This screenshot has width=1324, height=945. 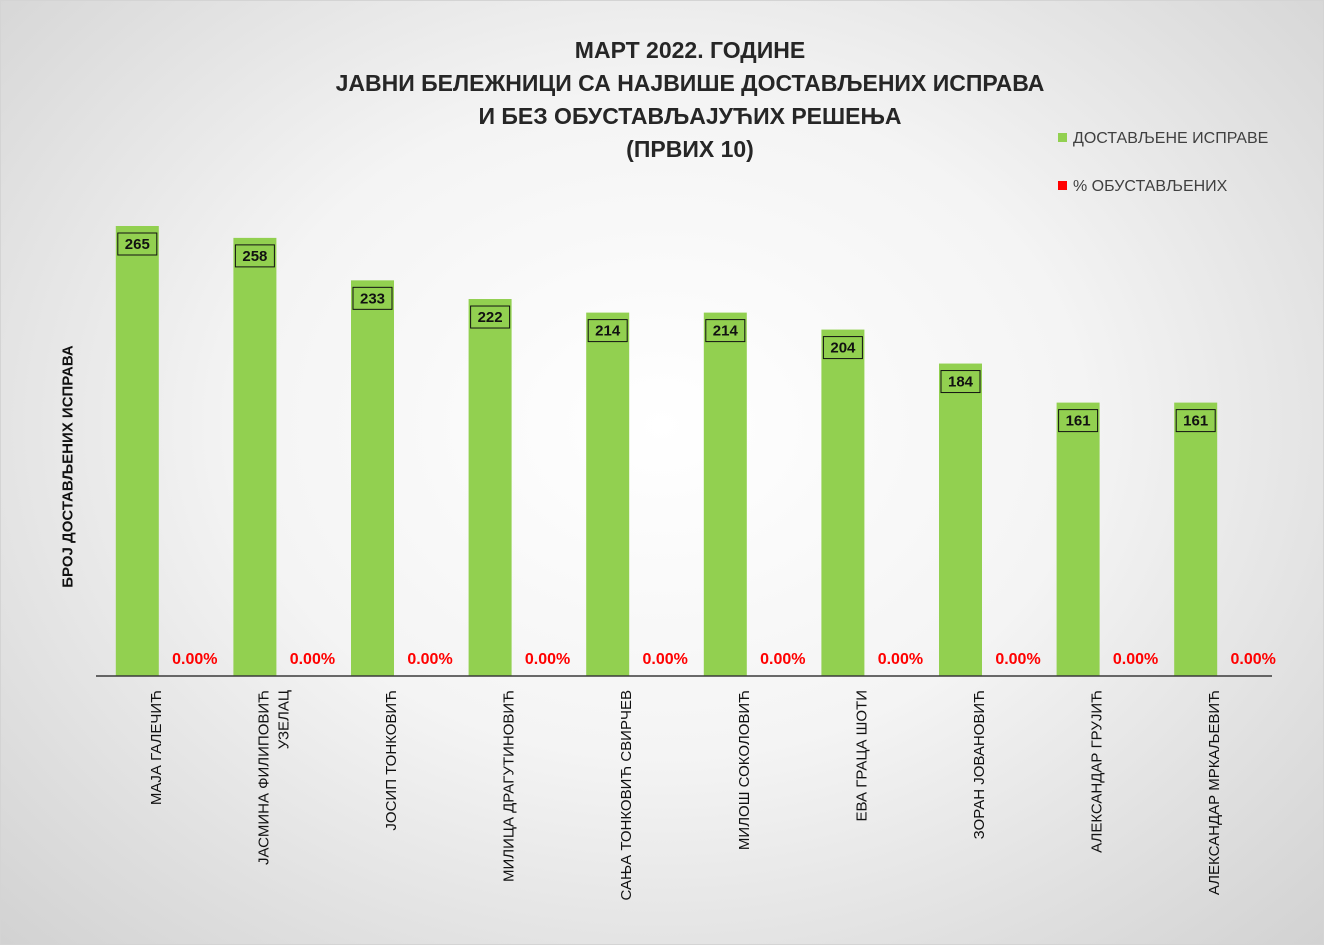 What do you see at coordinates (690, 116) in the screenshot?
I see `title-line-3: И БЕЗ ОБУСТАВЉАЈУЋИХ РЕШЕЊА` at bounding box center [690, 116].